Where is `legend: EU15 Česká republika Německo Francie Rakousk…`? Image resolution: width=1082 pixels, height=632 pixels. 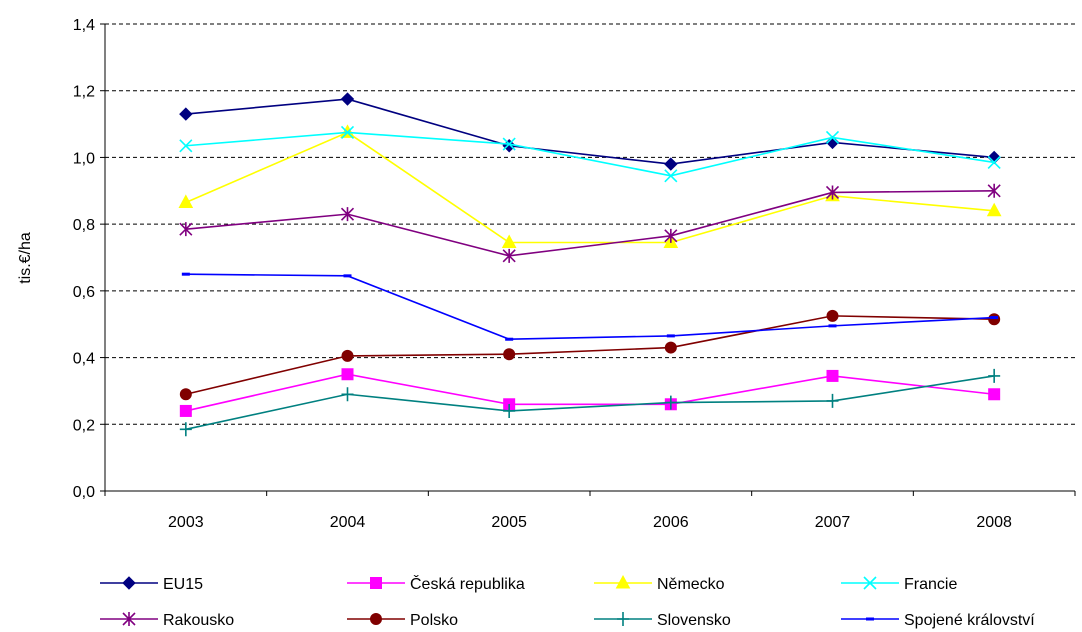
legend: EU15 Česká republika Německo Francie Rakousk… is located at coordinates (567, 601).